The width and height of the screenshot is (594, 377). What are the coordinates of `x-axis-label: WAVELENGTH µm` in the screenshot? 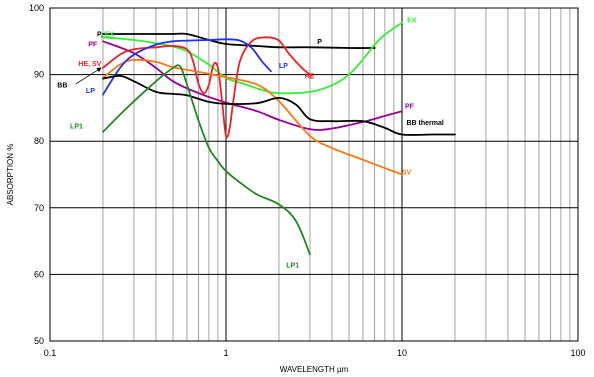 It's located at (314, 369).